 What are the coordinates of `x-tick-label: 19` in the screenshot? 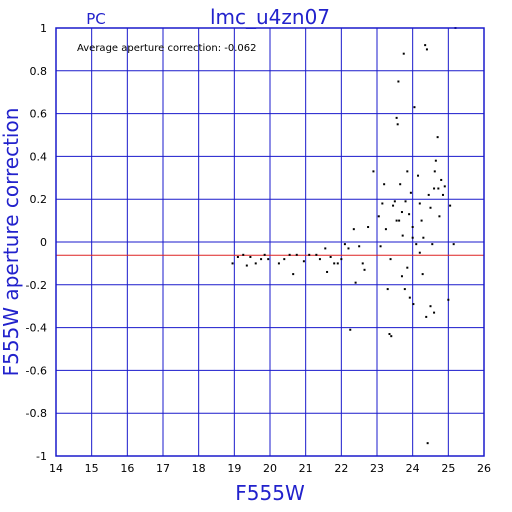 It's located at (234, 468).